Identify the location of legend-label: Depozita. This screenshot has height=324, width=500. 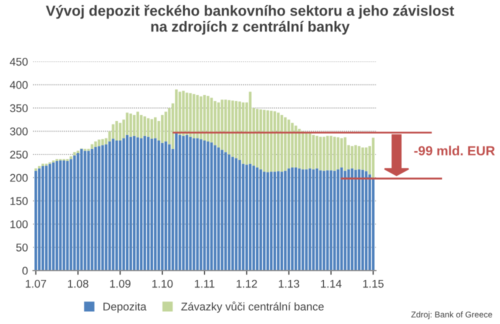
(125, 307).